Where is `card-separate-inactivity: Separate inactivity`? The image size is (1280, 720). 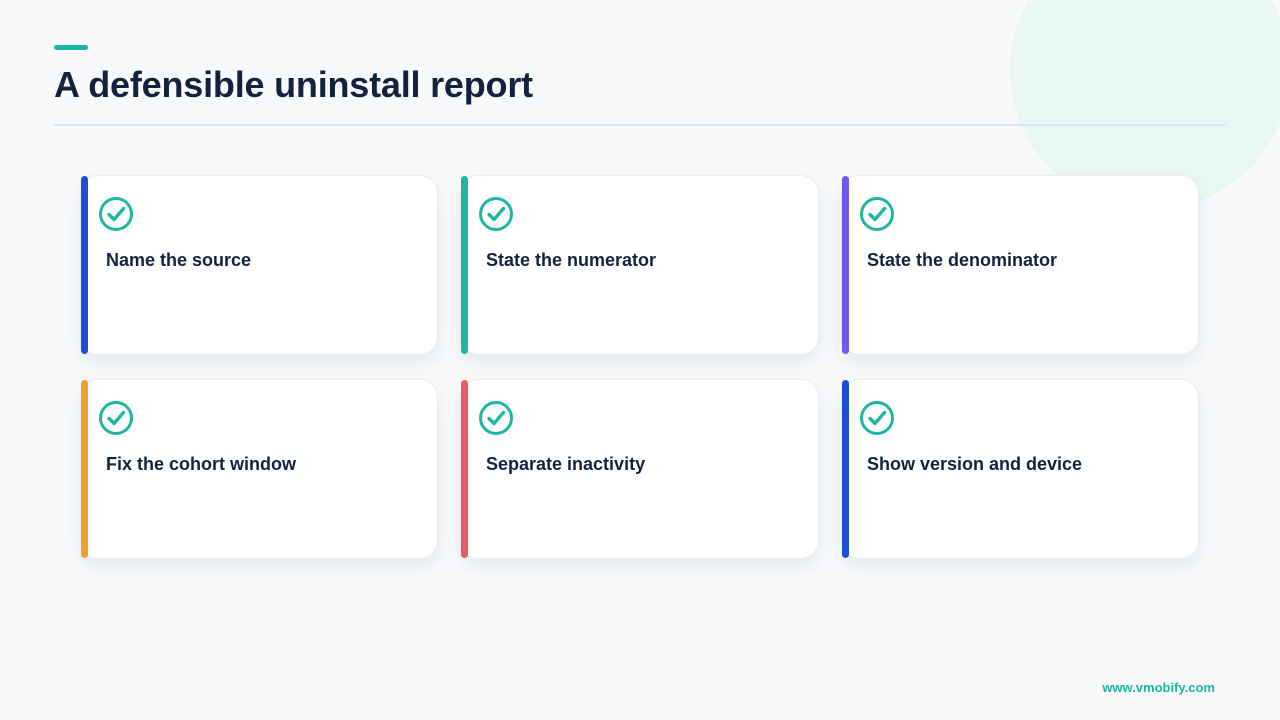
card-separate-inactivity: Separate inactivity is located at coordinates (639, 469).